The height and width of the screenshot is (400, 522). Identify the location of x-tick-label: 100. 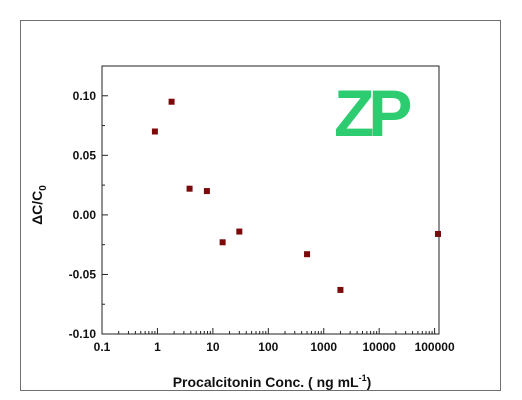
(268, 347).